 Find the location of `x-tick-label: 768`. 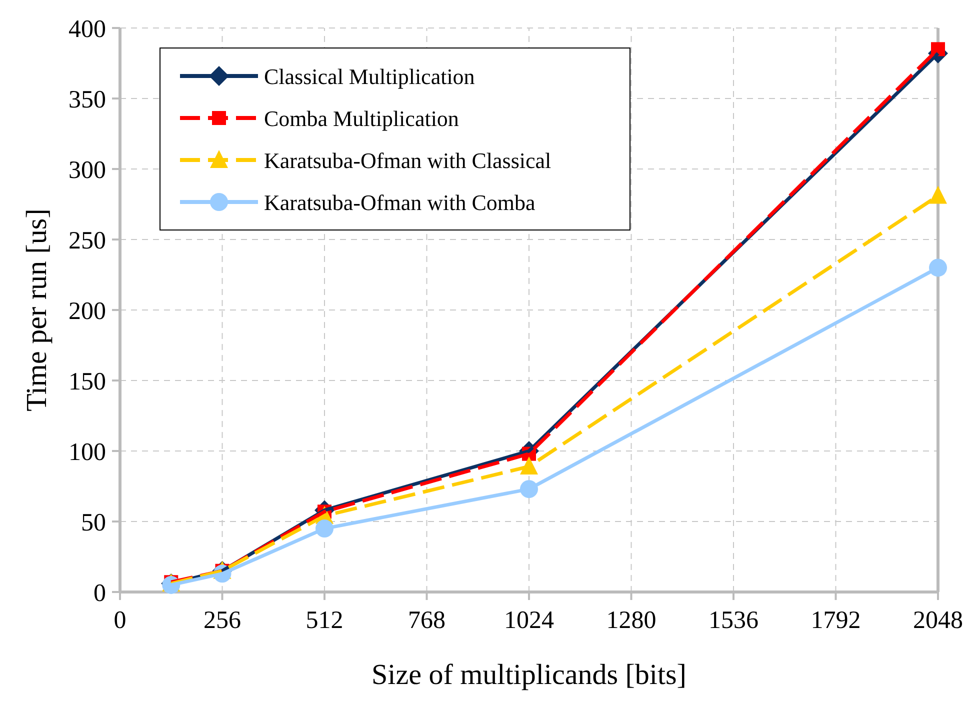

x-tick-label: 768 is located at coordinates (427, 620).